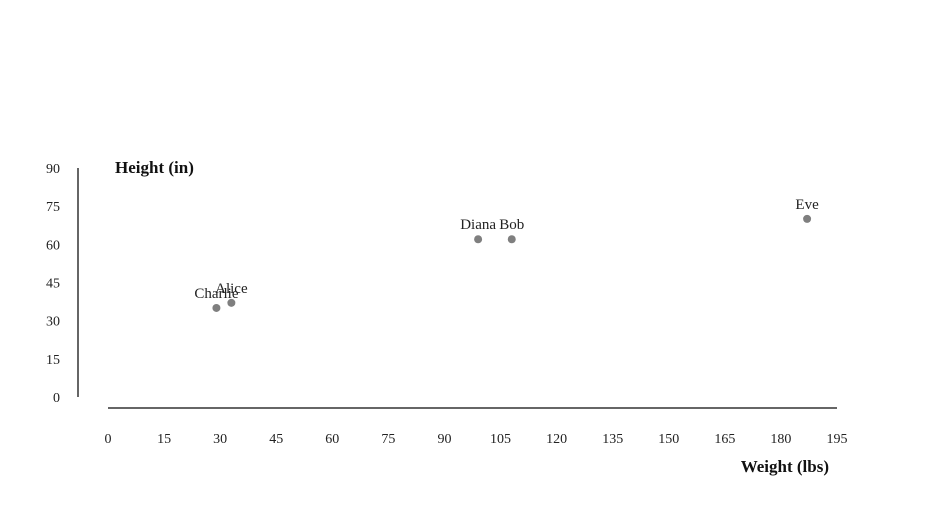  I want to click on y-tick-label: 45, so click(53, 284).